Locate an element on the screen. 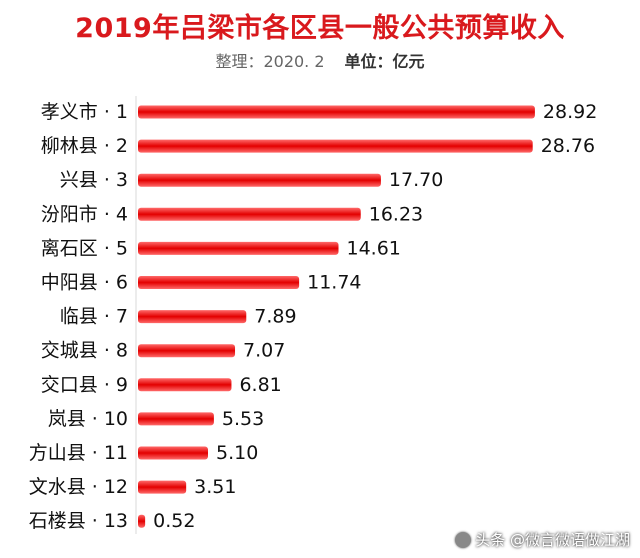 The height and width of the screenshot is (558, 640). category-label: 岚县 · 10 is located at coordinates (88, 419).